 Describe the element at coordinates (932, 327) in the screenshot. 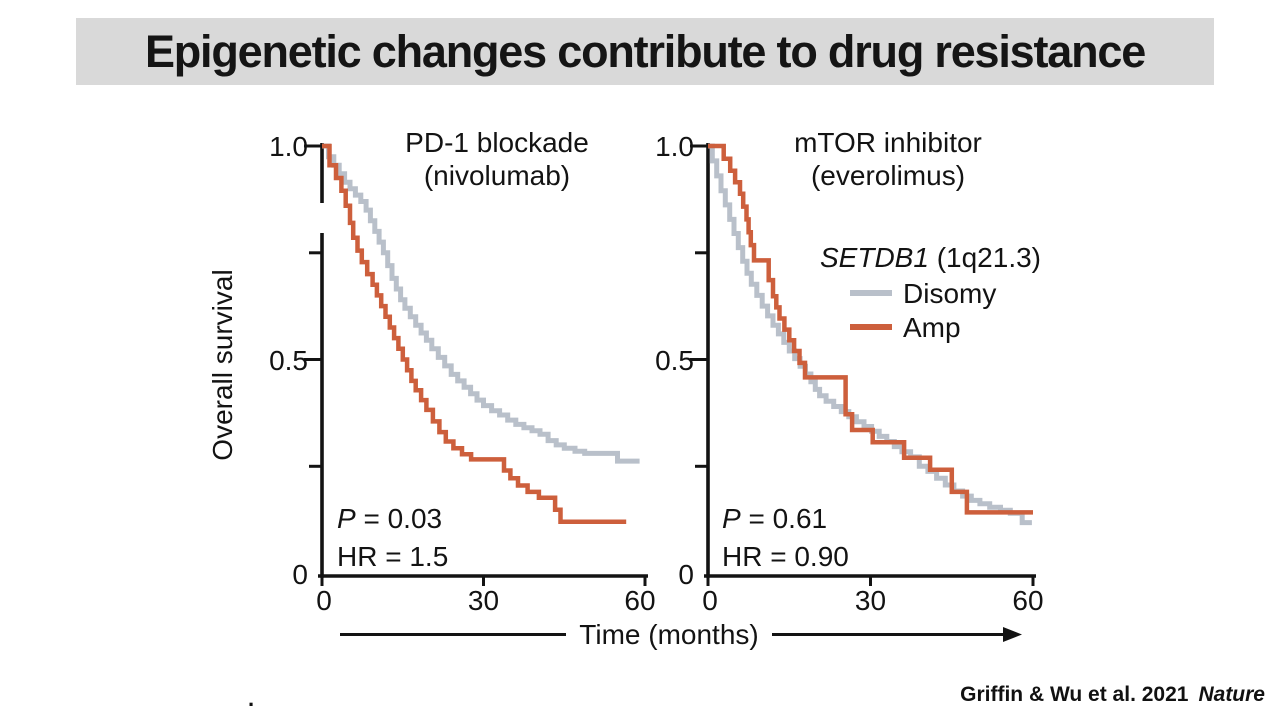

I see `legend-label-amp: Amp` at that location.